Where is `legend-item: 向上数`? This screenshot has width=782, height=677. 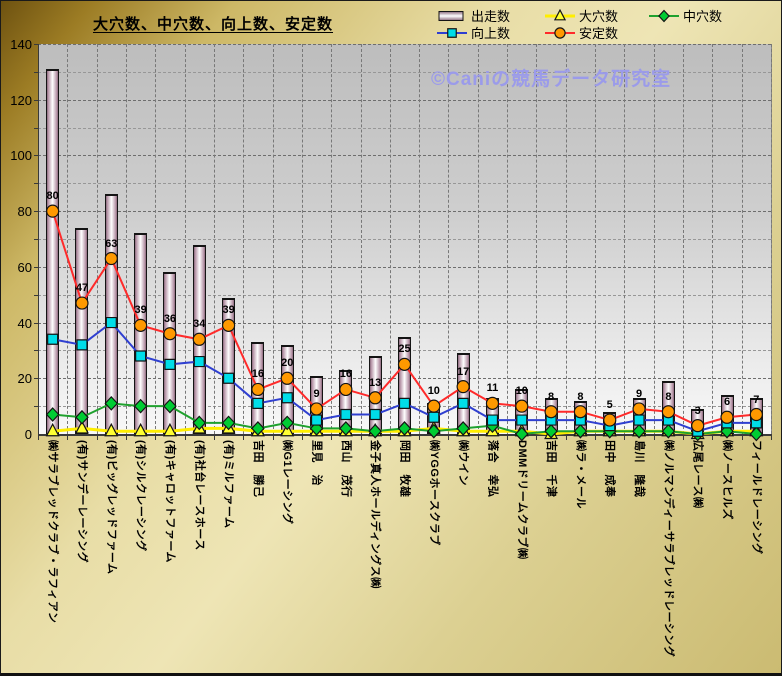 legend-item: 向上数 is located at coordinates (491, 32).